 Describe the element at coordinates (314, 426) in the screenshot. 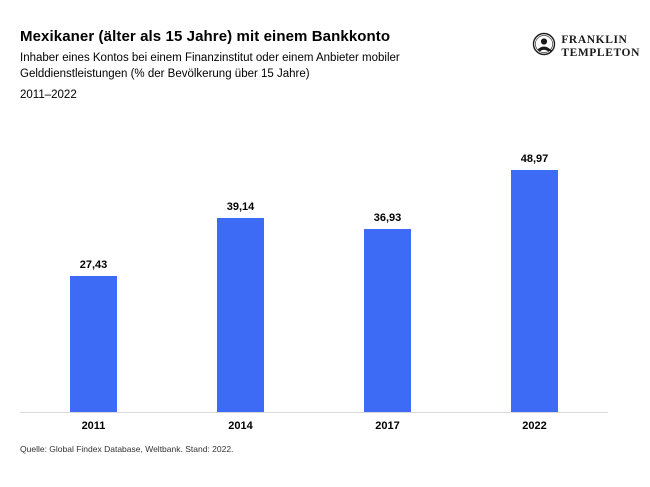

I see `x-axis-labels: 2011 2014 2017 2022` at that location.